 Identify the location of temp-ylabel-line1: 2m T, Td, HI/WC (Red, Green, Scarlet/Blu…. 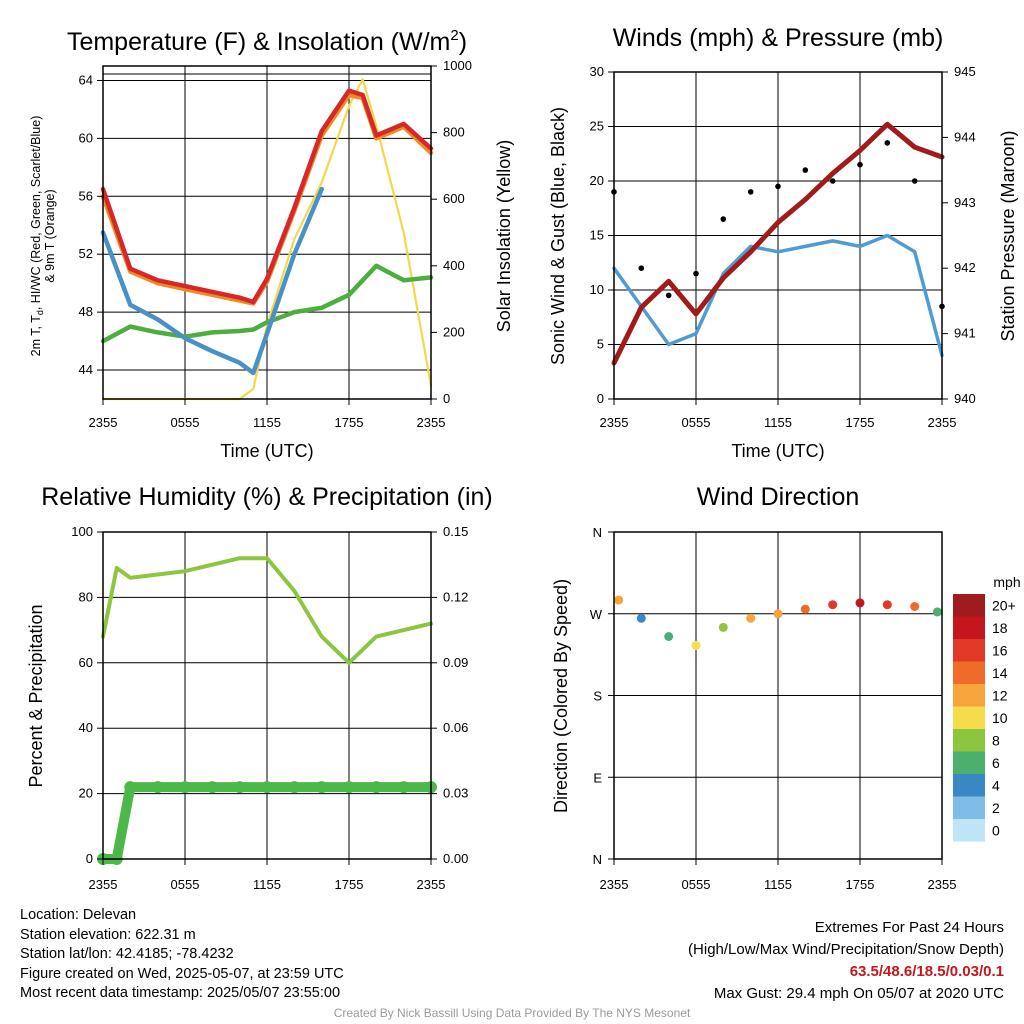
(37, 236).